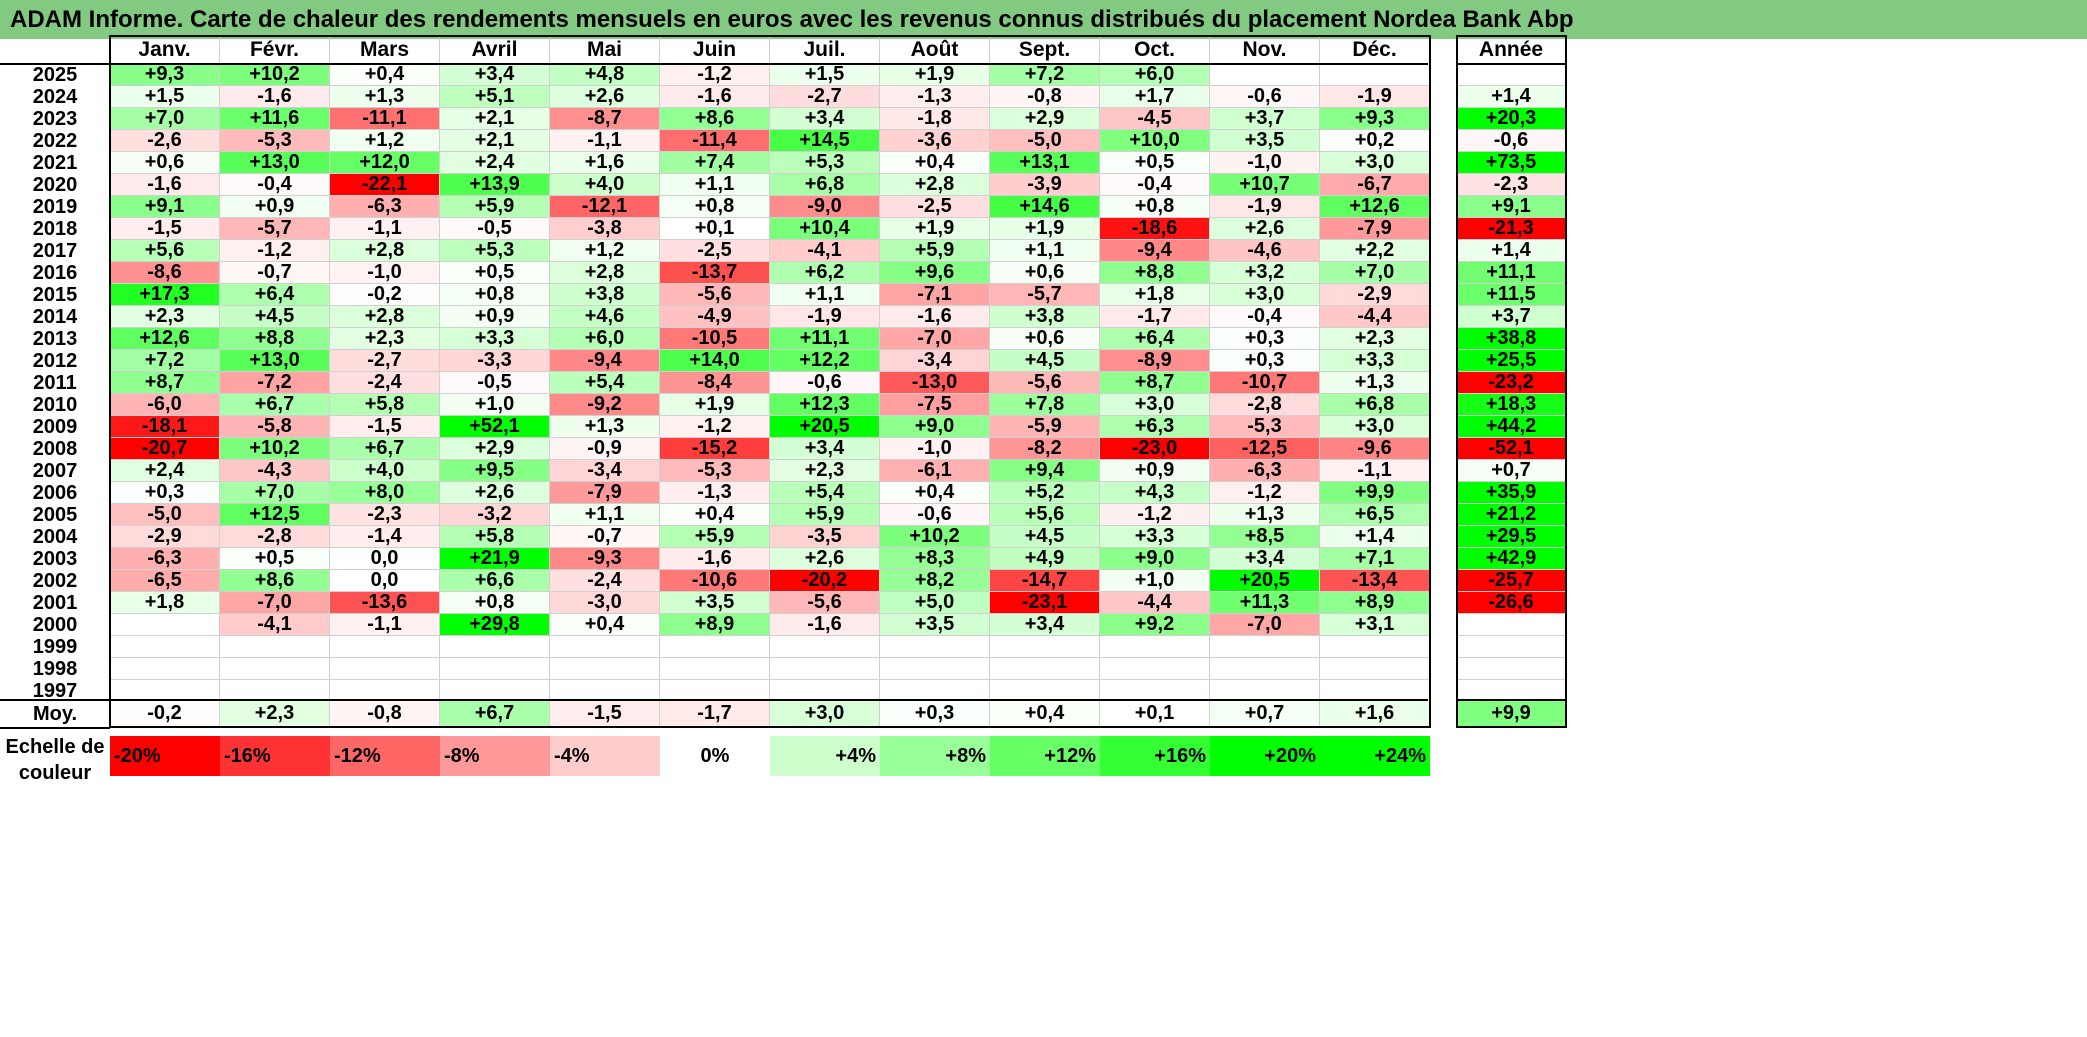 The image size is (2087, 1037). What do you see at coordinates (1265, 50) in the screenshot?
I see `column-header: Nov.` at bounding box center [1265, 50].